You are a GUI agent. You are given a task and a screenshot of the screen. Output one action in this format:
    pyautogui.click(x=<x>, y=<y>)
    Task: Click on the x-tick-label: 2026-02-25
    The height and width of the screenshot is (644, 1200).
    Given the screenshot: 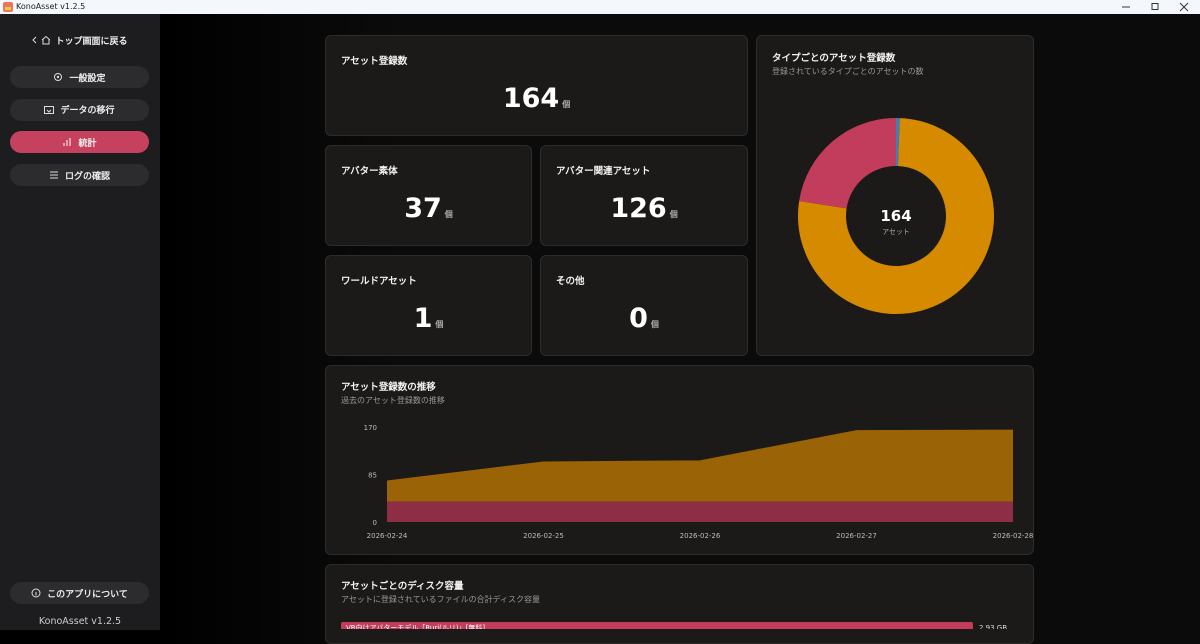 What is the action you would take?
    pyautogui.click(x=543, y=536)
    